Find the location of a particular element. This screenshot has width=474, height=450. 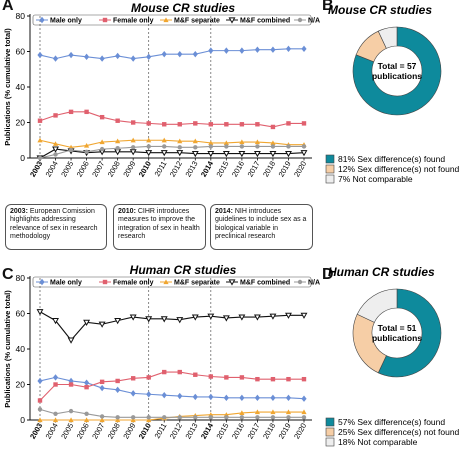

panel-letter-b: B is located at coordinates (328, 7).